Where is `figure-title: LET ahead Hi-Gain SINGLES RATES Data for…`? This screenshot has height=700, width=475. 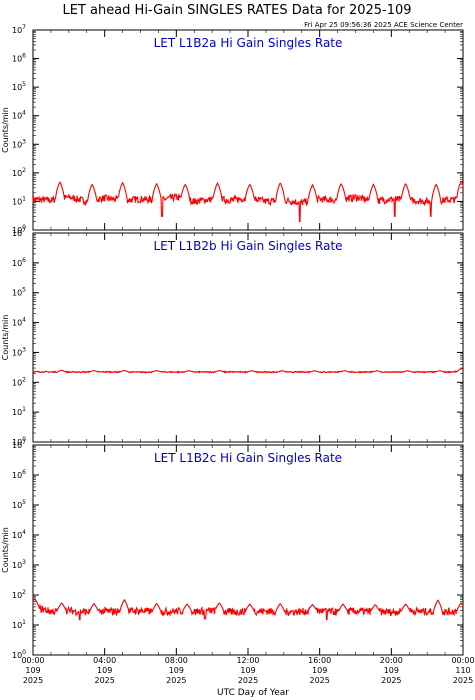 figure-title: LET ahead Hi-Gain SINGLES RATES Data for… is located at coordinates (236, 10).